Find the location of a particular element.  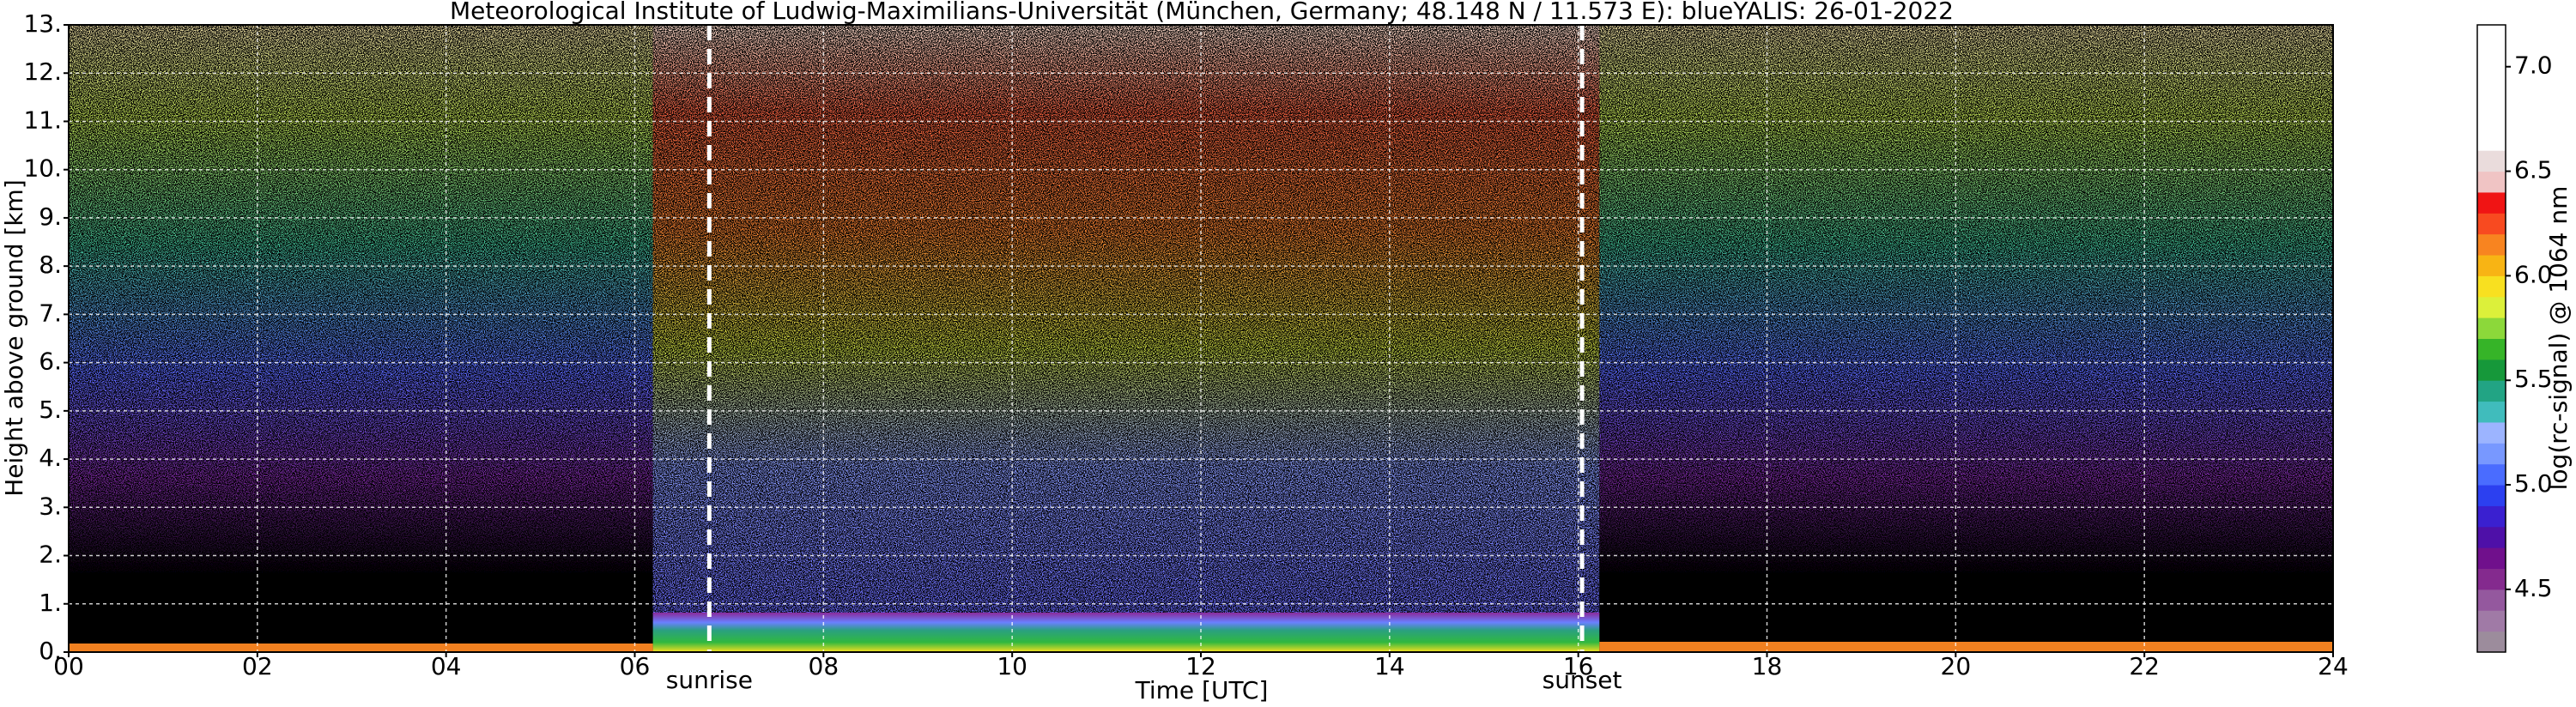

colorbar-tick-label: 5.0 is located at coordinates (2533, 483).